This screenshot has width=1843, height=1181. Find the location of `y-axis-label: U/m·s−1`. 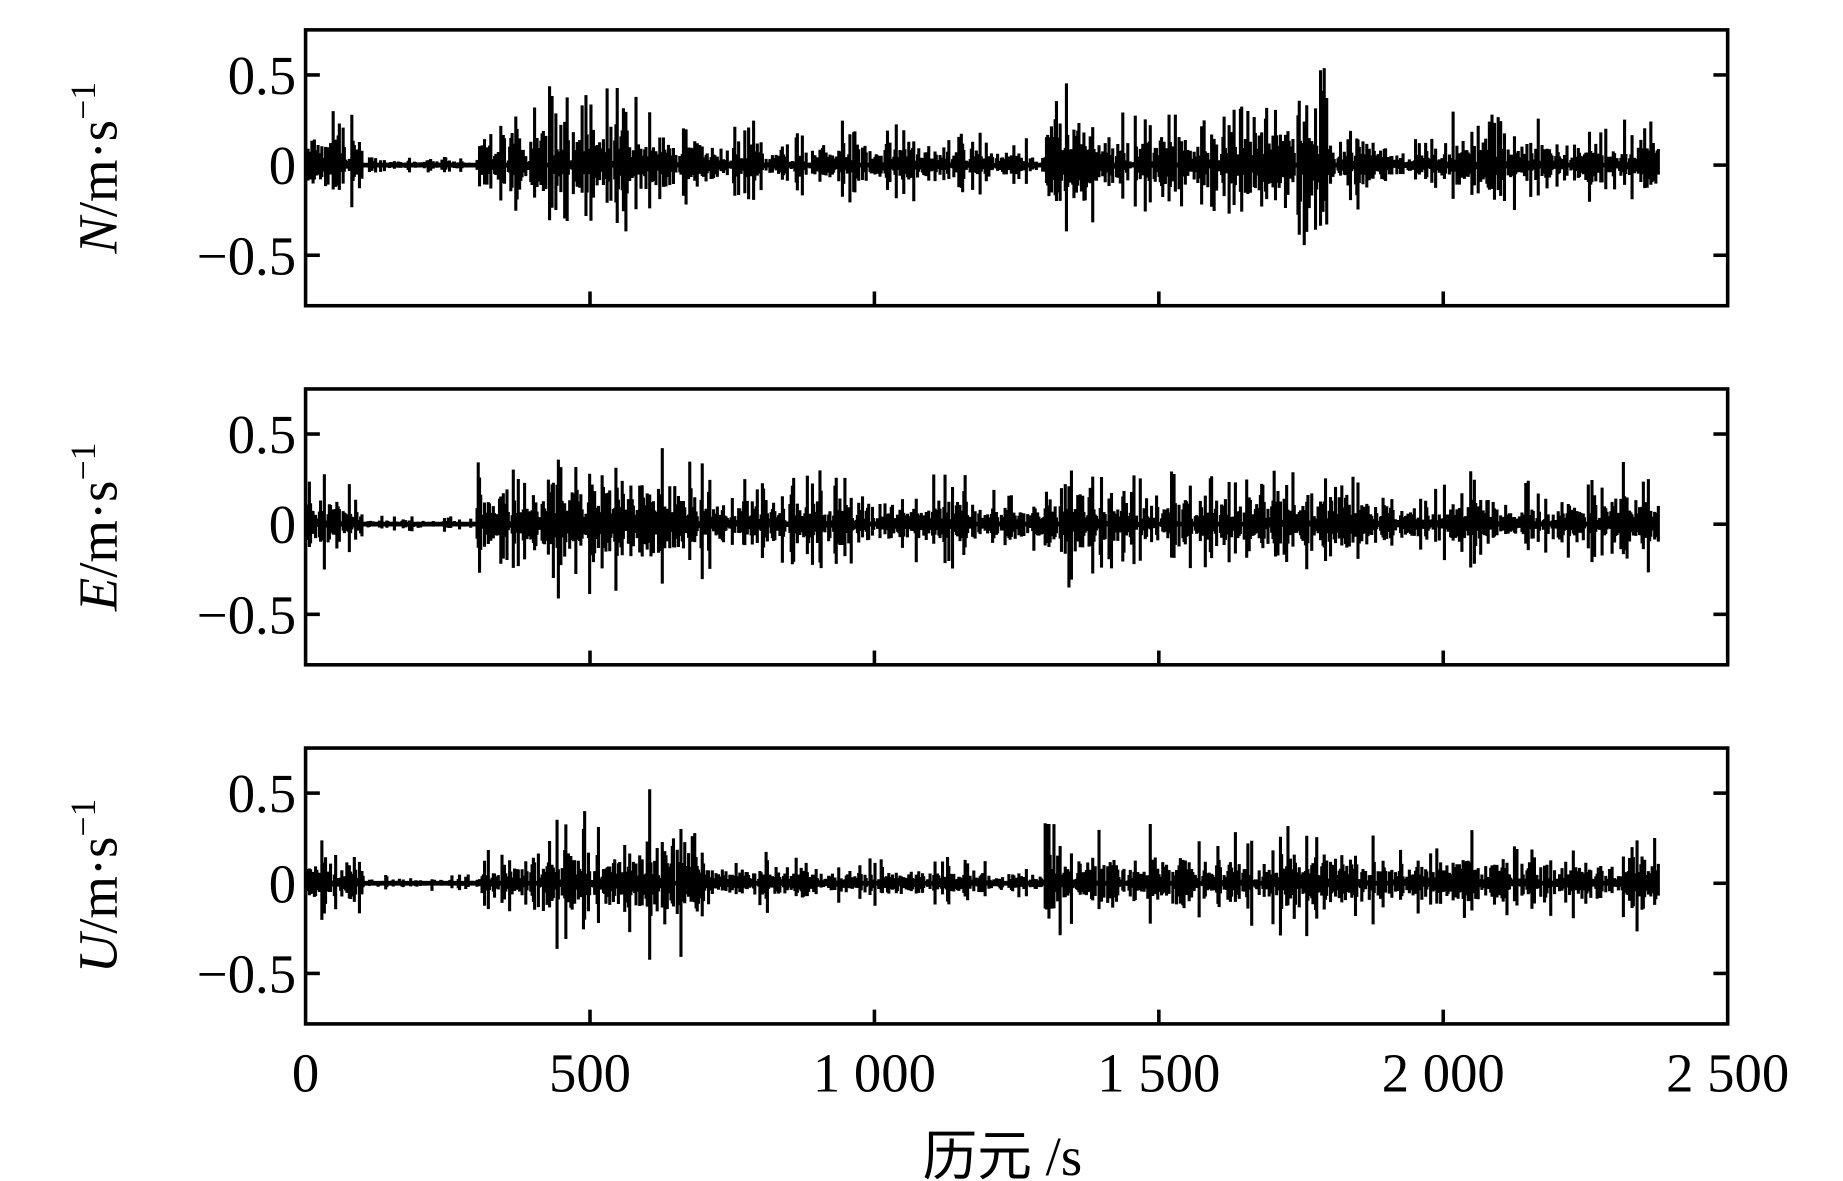

y-axis-label: U/m·s−1 is located at coordinates (95, 886).